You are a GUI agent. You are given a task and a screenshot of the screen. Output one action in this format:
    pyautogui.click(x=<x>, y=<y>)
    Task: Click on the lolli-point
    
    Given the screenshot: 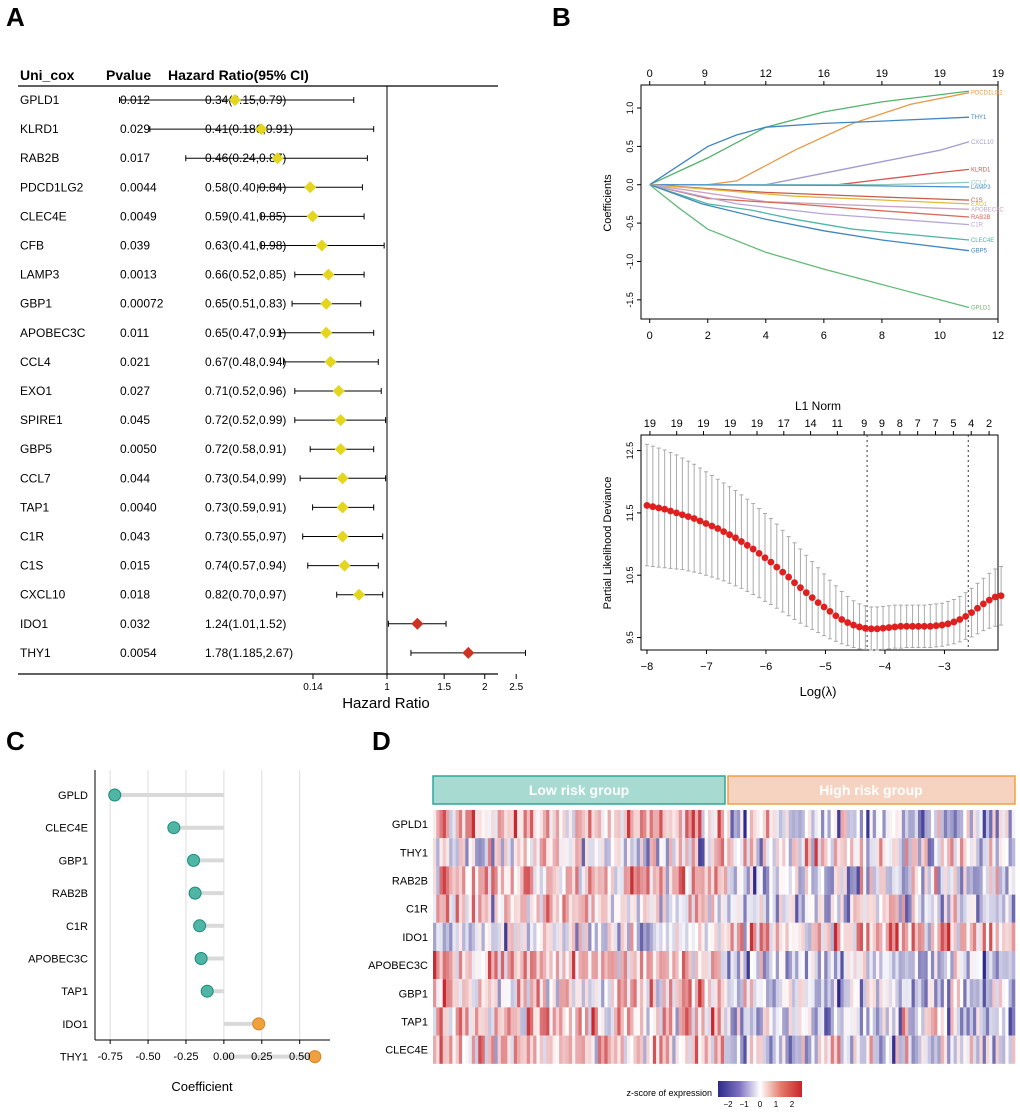 What is the action you would take?
    pyautogui.click(x=195, y=893)
    